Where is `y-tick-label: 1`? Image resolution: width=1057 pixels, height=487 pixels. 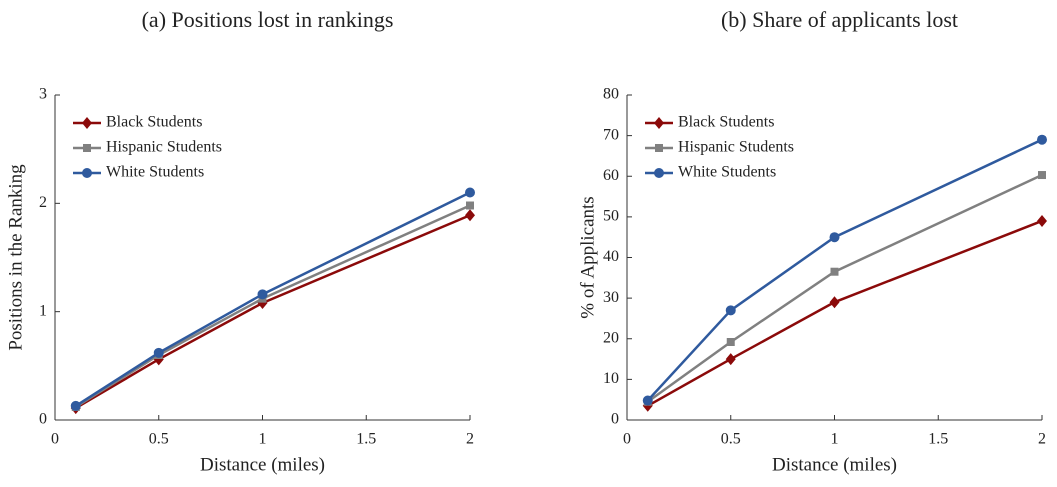 y-tick-label: 1 is located at coordinates (43, 310).